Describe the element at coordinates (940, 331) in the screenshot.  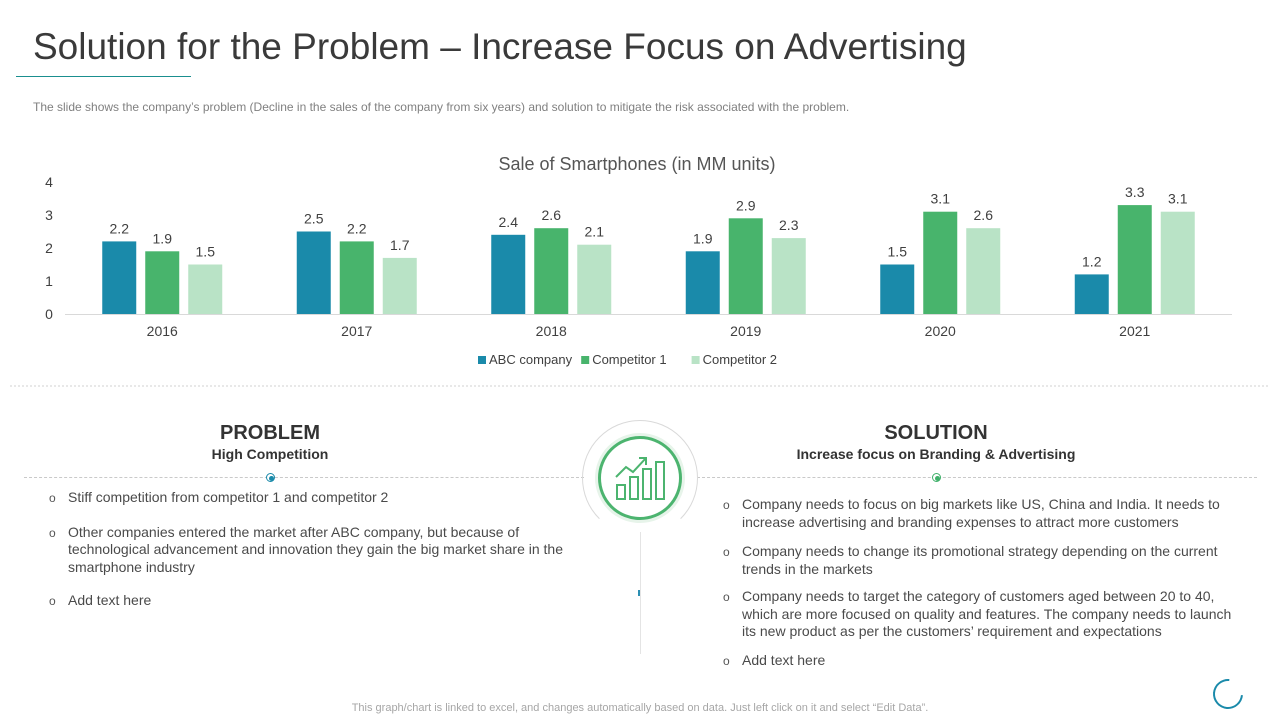
I see `x-tick-label: 2020` at that location.